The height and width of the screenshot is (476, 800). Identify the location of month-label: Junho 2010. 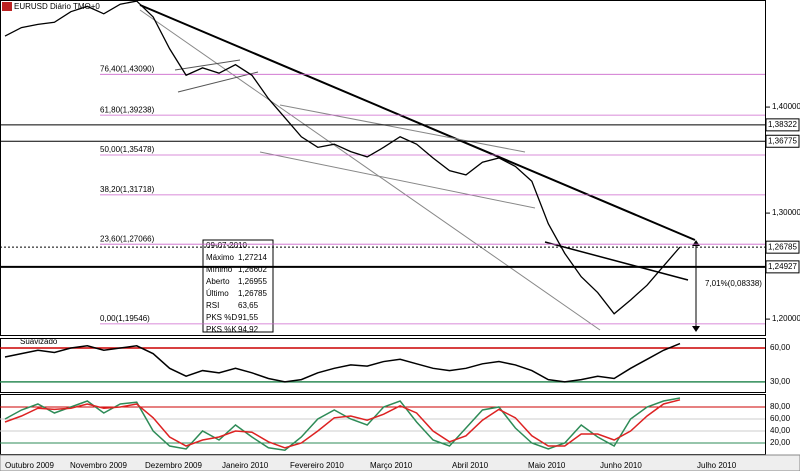
(621, 465).